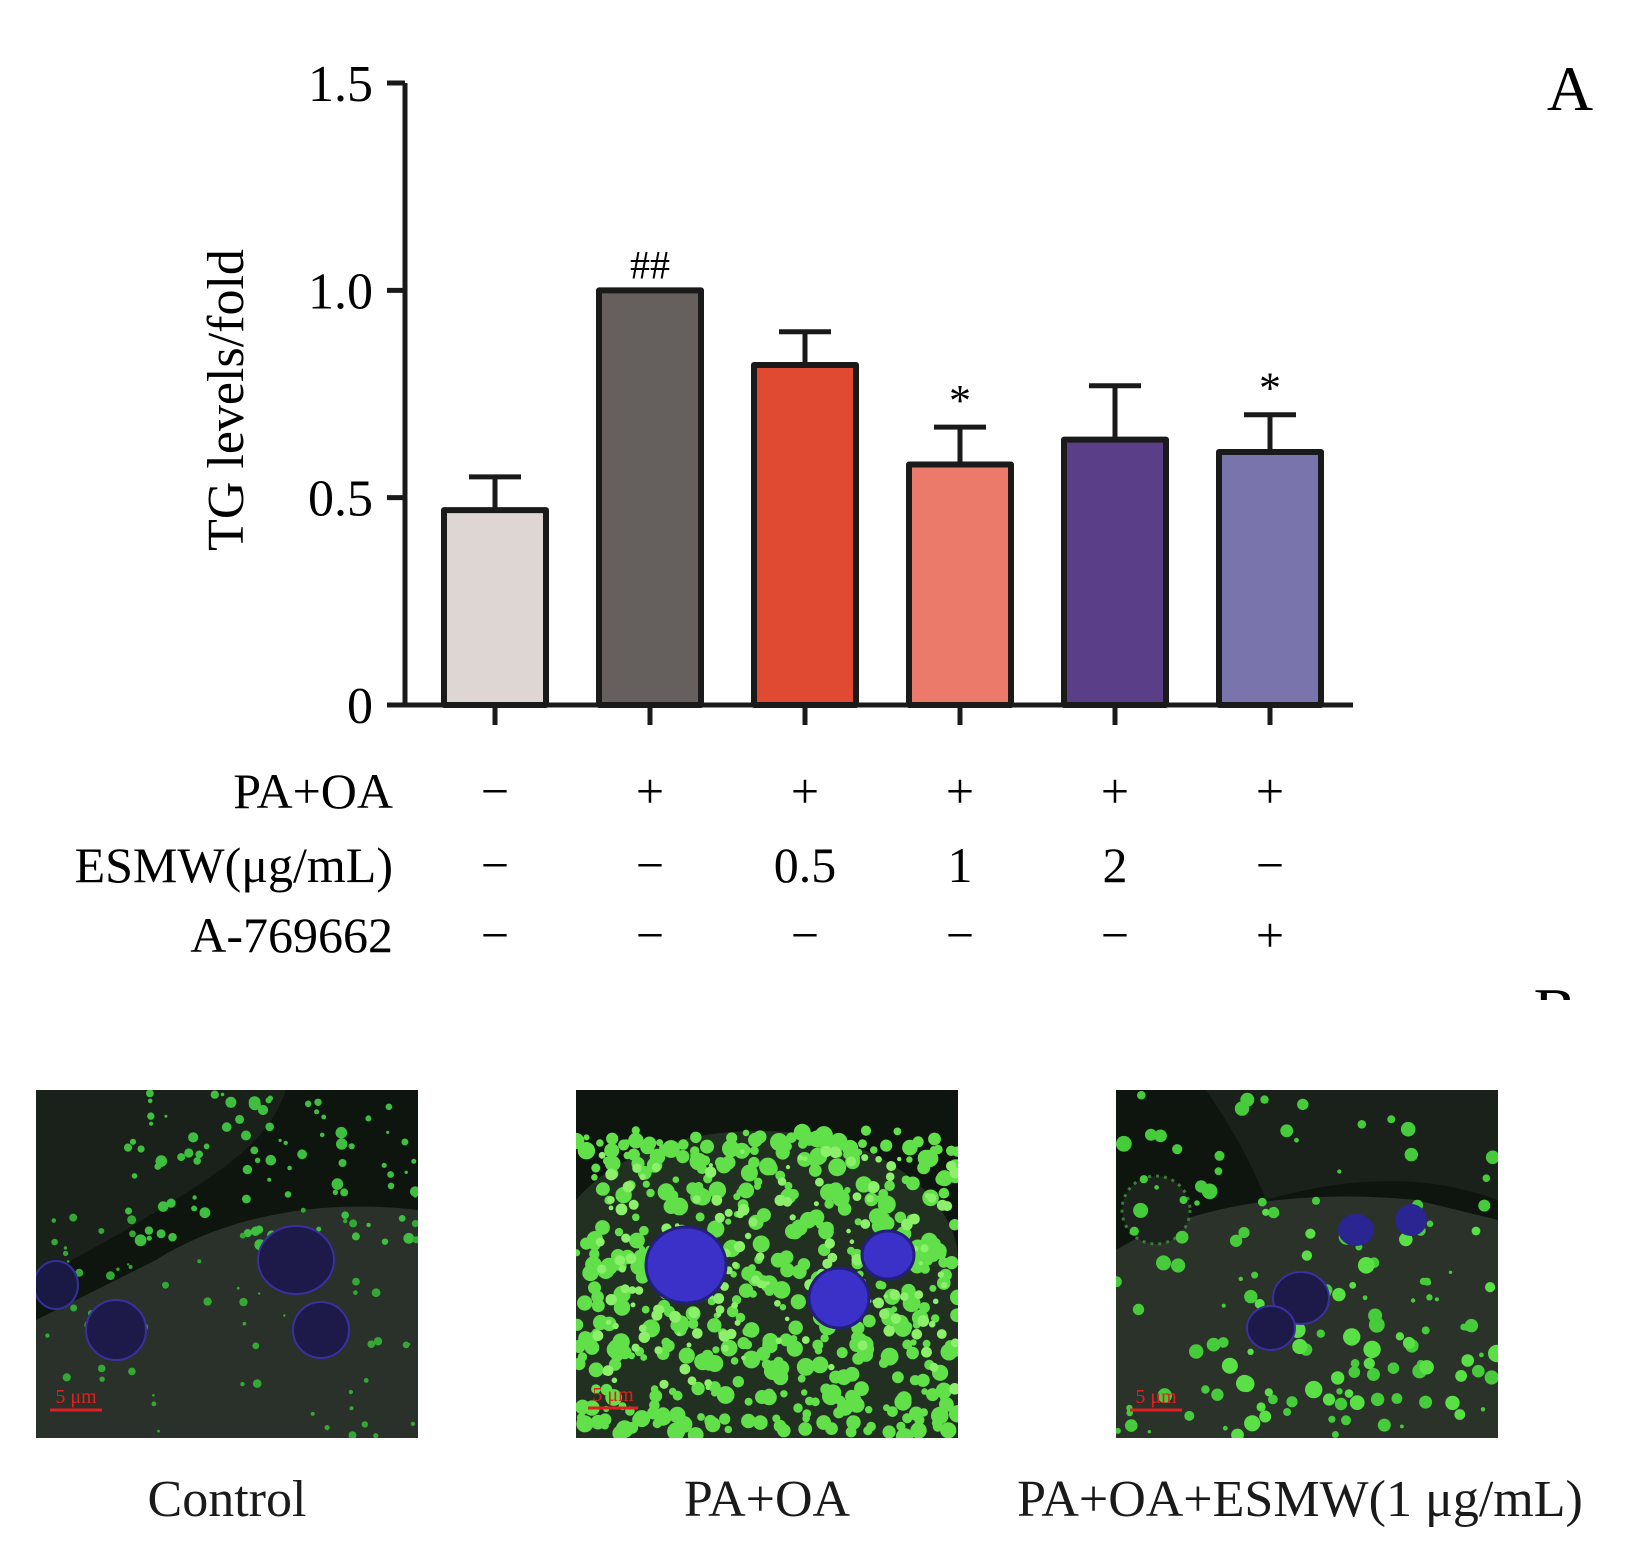 The height and width of the screenshot is (1559, 1650). What do you see at coordinates (767, 1280) in the screenshot?
I see `lipid-droplet-image: 5 μm` at bounding box center [767, 1280].